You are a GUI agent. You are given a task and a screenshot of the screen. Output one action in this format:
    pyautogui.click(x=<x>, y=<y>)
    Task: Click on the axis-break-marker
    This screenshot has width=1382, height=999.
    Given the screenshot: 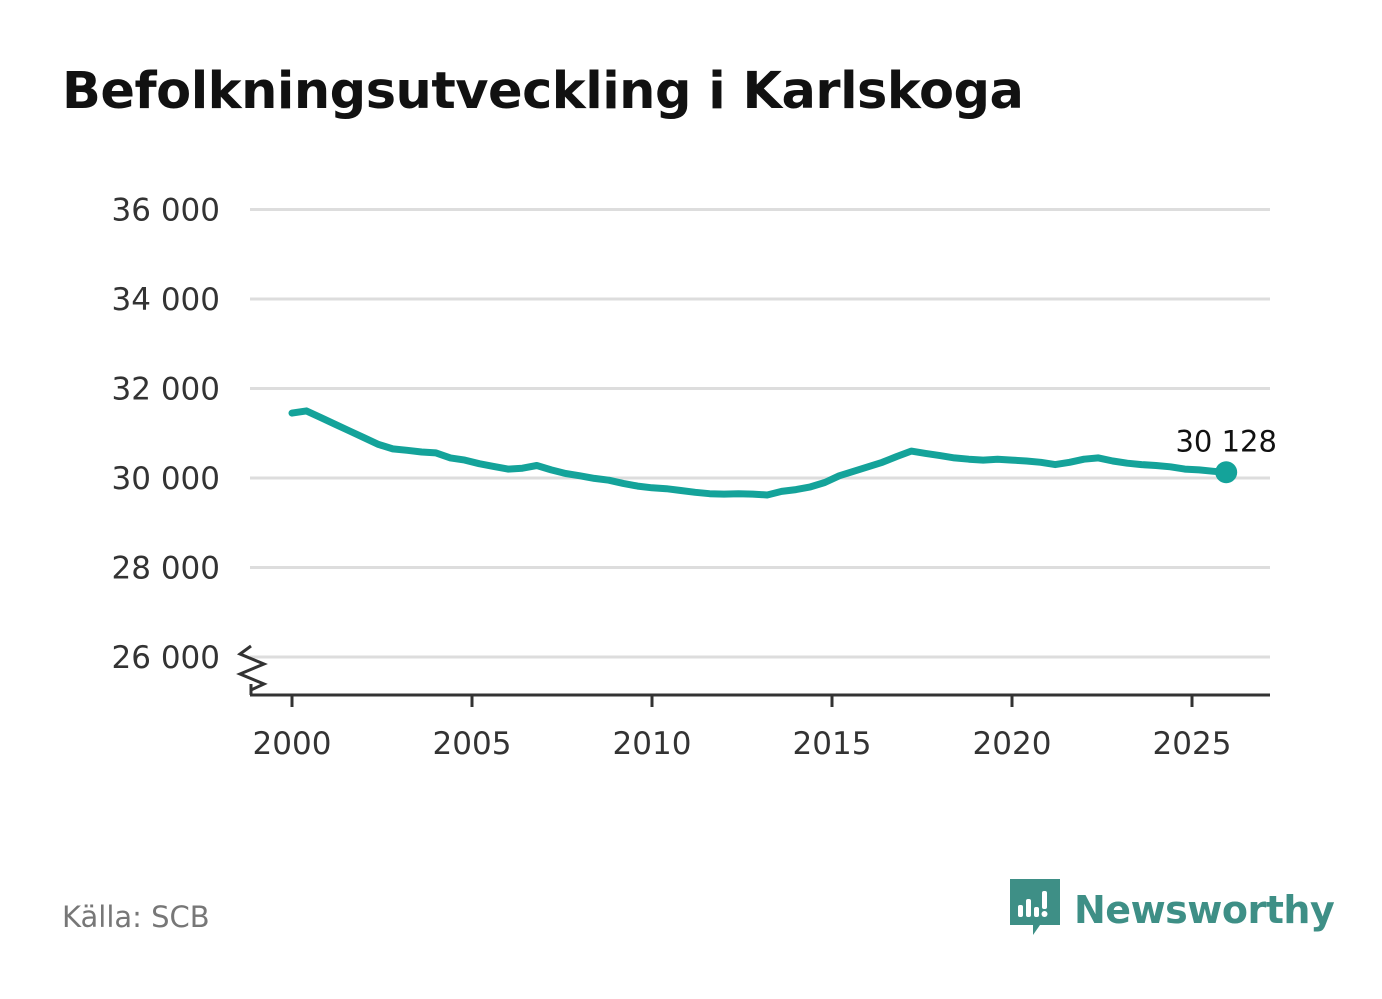 What is the action you would take?
    pyautogui.click(x=252, y=668)
    